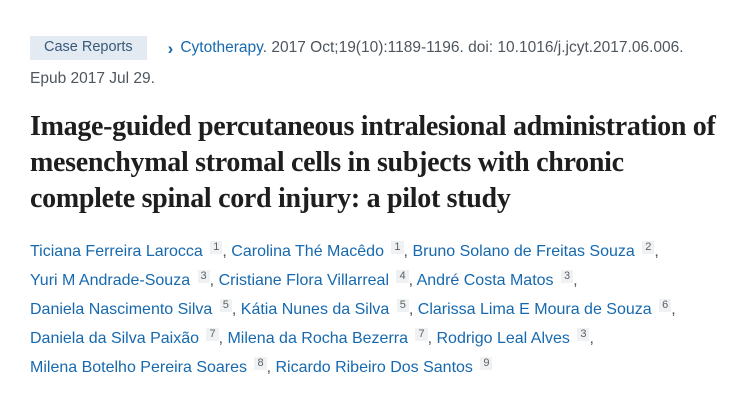 The image size is (753, 407). I want to click on author-link: Yuri M Andrade-Souza, so click(110, 280).